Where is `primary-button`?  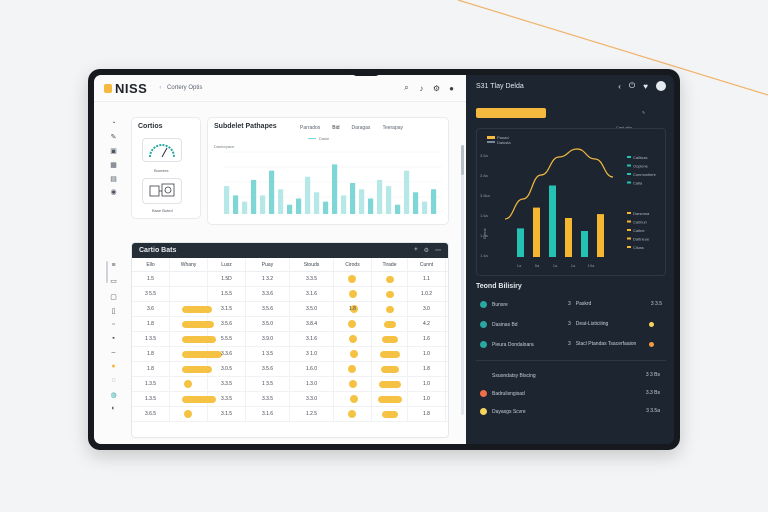 primary-button is located at coordinates (511, 113).